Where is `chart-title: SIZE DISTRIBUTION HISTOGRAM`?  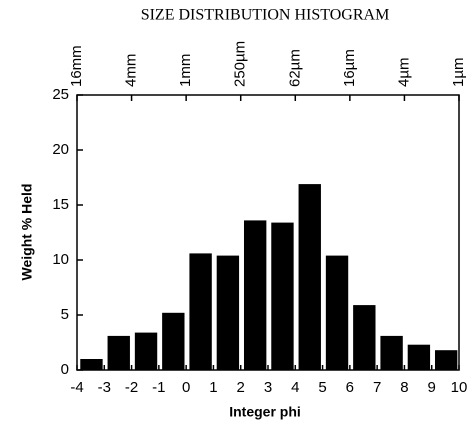
chart-title: SIZE DISTRIBUTION HISTOGRAM is located at coordinates (265, 15).